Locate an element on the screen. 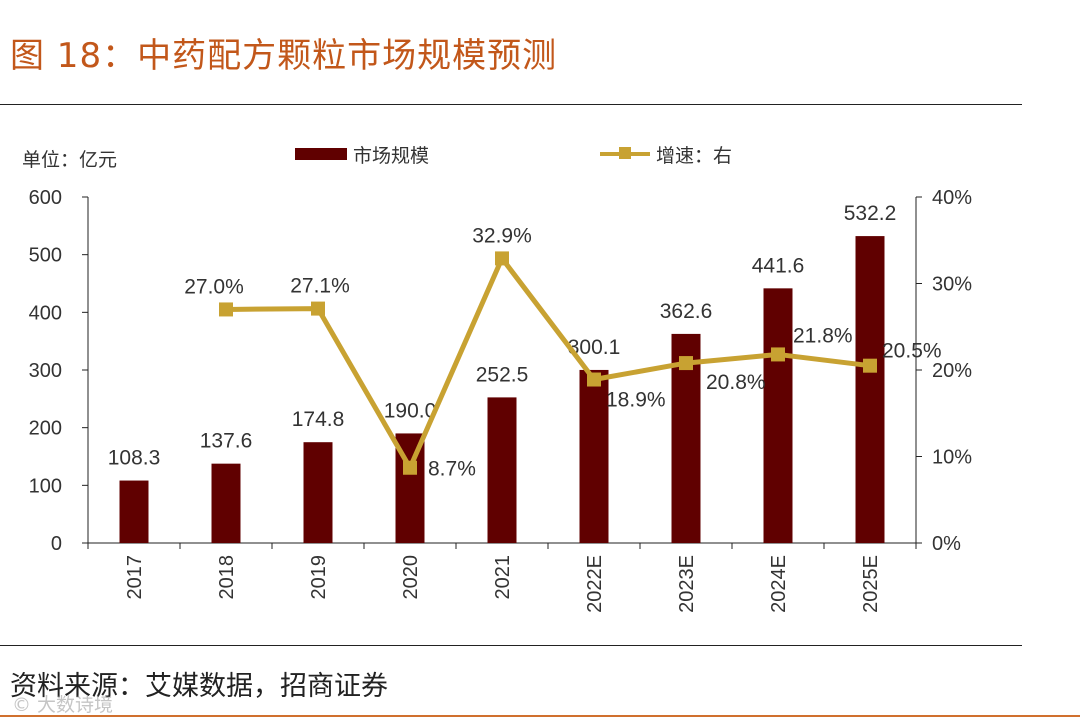 The image size is (1080, 717). bar-value-label: 174.8 is located at coordinates (318, 419).